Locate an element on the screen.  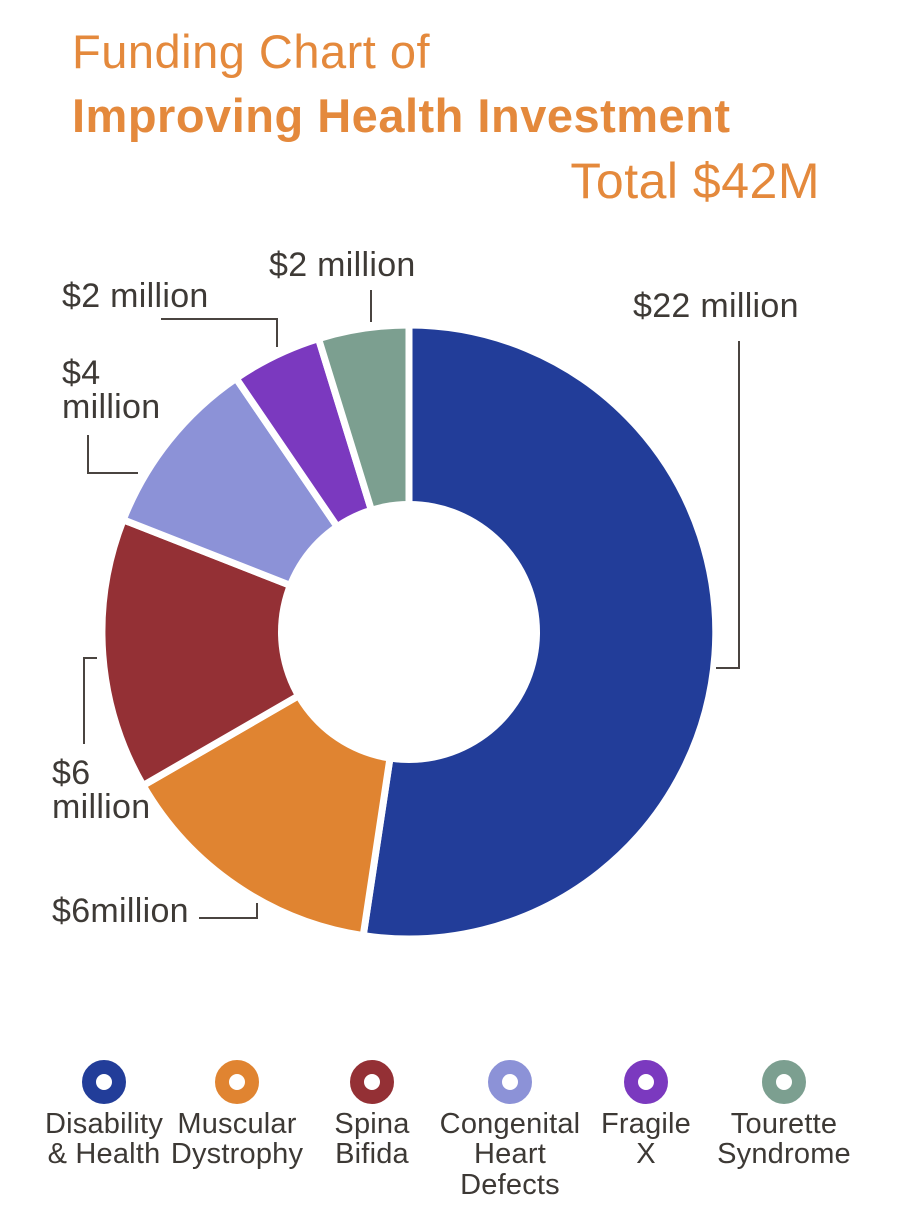
legend-item-congenital-heart-defects: Congenital Heart Defects is located at coordinates (510, 1130).